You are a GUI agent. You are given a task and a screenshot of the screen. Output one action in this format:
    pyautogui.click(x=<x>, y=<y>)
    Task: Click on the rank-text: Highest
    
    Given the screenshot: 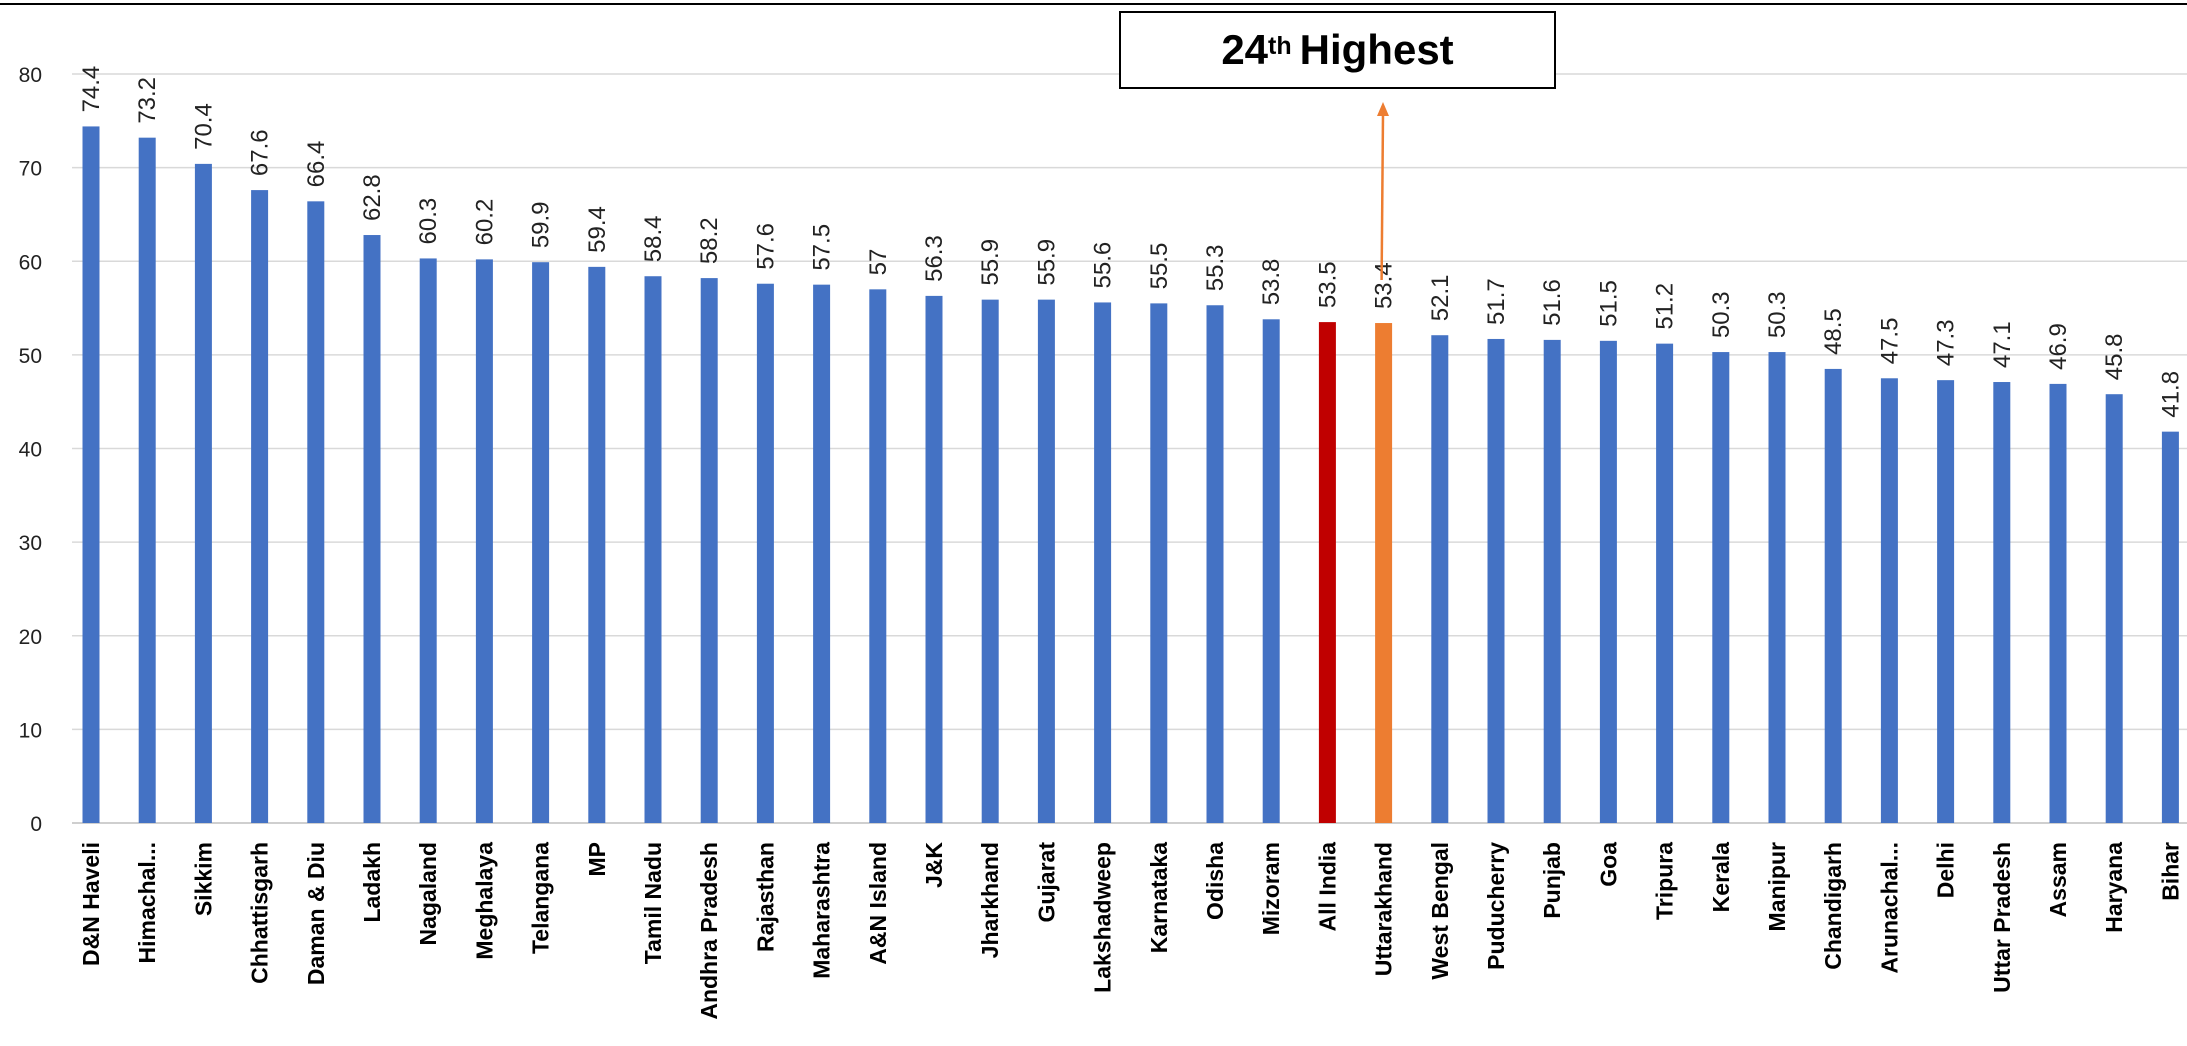 What is the action you would take?
    pyautogui.click(x=1376, y=49)
    